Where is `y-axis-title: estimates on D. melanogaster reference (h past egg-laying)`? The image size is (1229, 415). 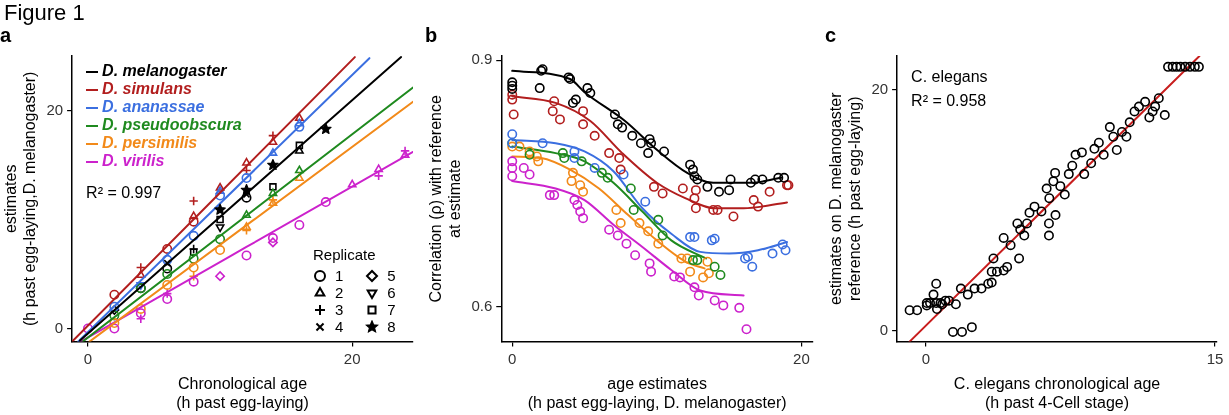 y-axis-title: estimates on D. melanogaster reference (h past egg-laying) is located at coordinates (845, 198).